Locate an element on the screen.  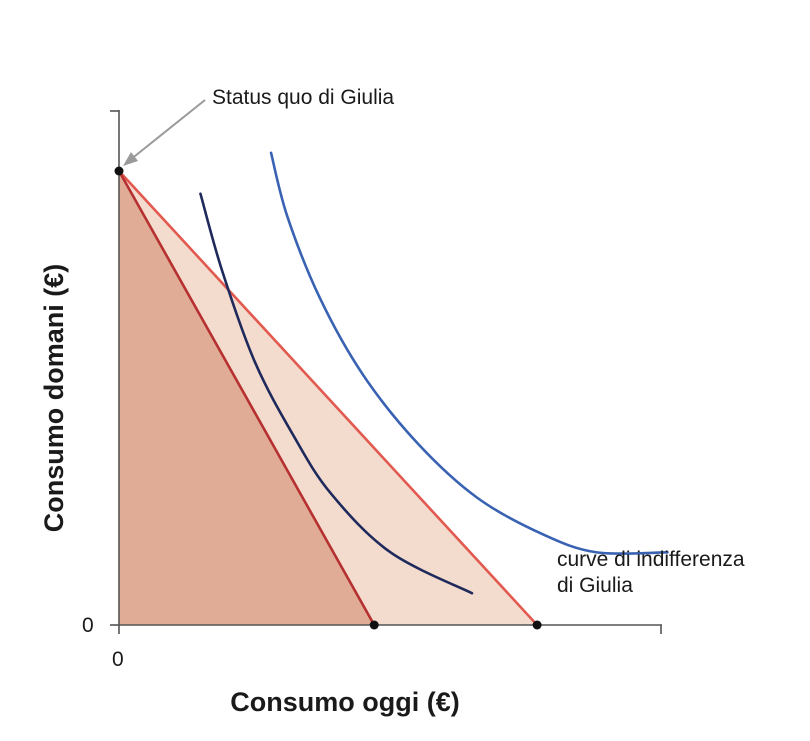
indifference-label-line2: di Giulia is located at coordinates (595, 585).